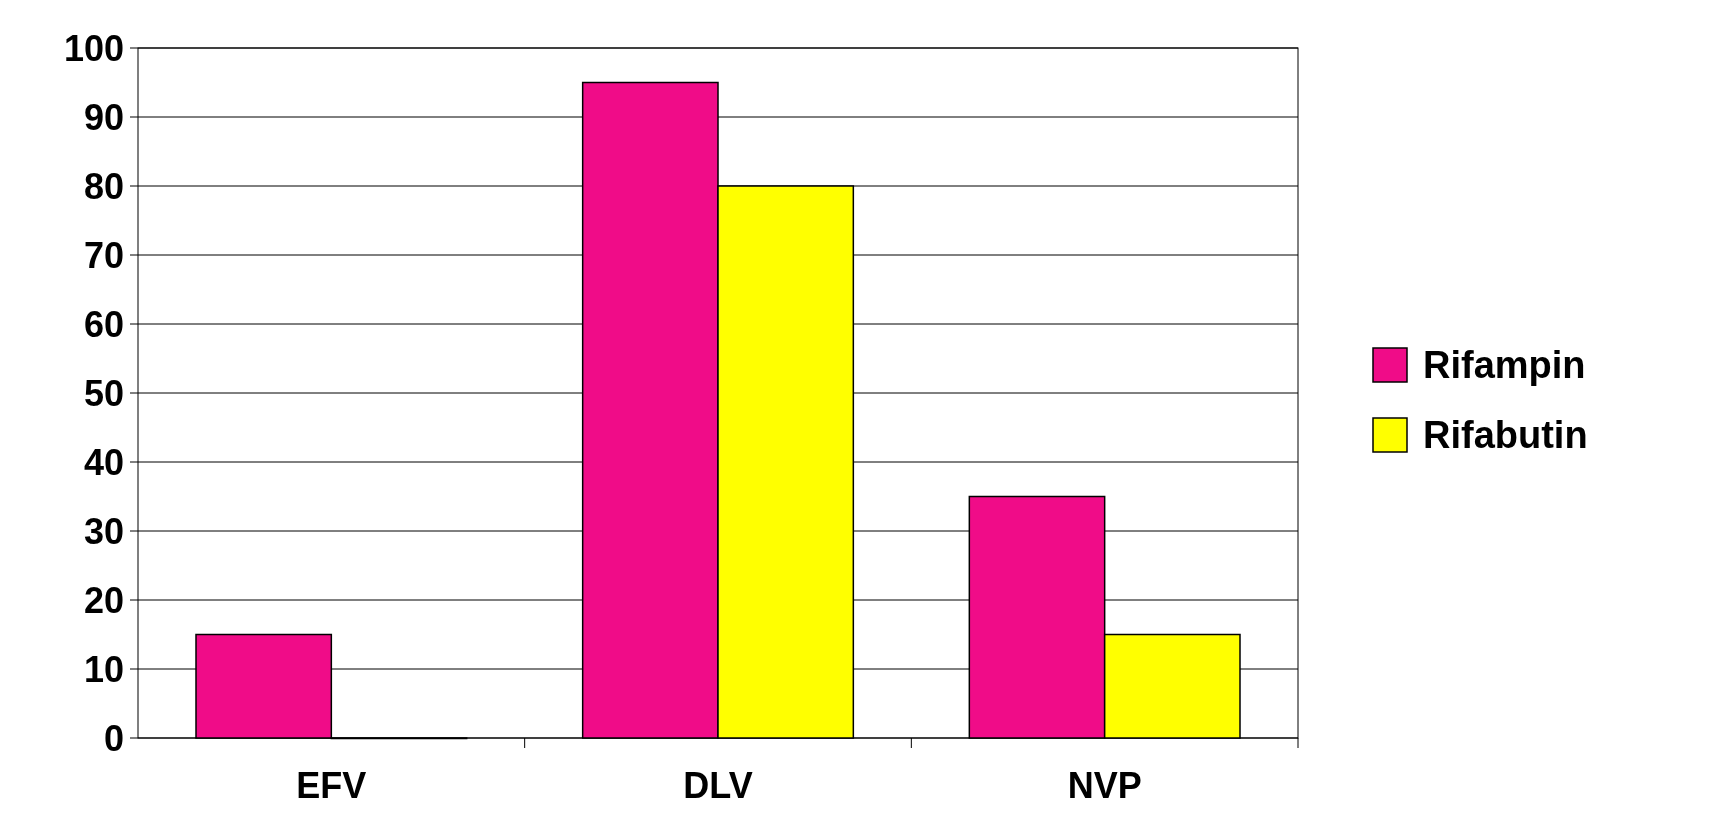 The height and width of the screenshot is (830, 1710). What do you see at coordinates (103, 324) in the screenshot?
I see `y-tick-label: 60` at bounding box center [103, 324].